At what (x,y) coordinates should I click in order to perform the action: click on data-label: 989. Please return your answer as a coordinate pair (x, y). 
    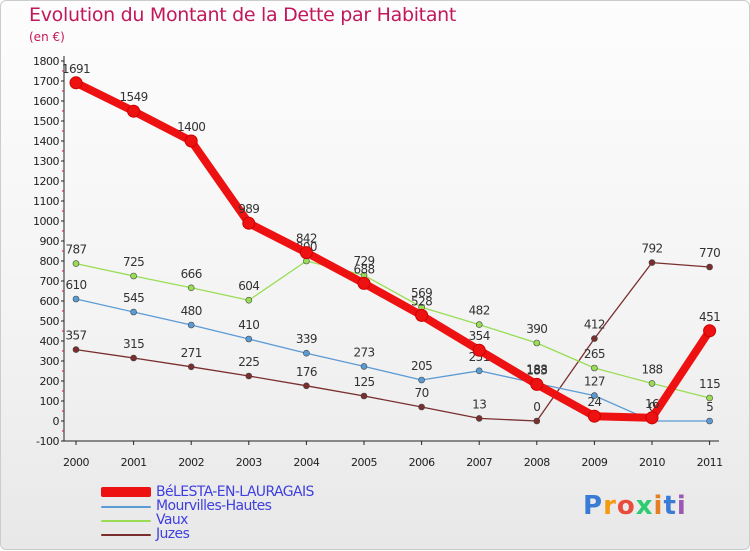
    Looking at the image, I should click on (248, 209).